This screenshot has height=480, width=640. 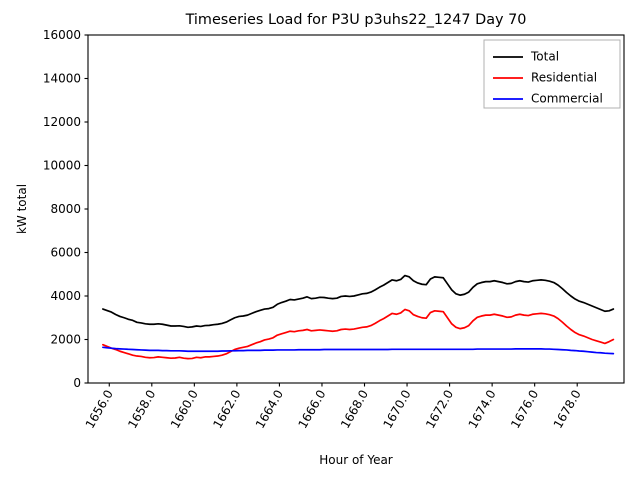 I want to click on y-tick-label: 10000, so click(x=62, y=166).